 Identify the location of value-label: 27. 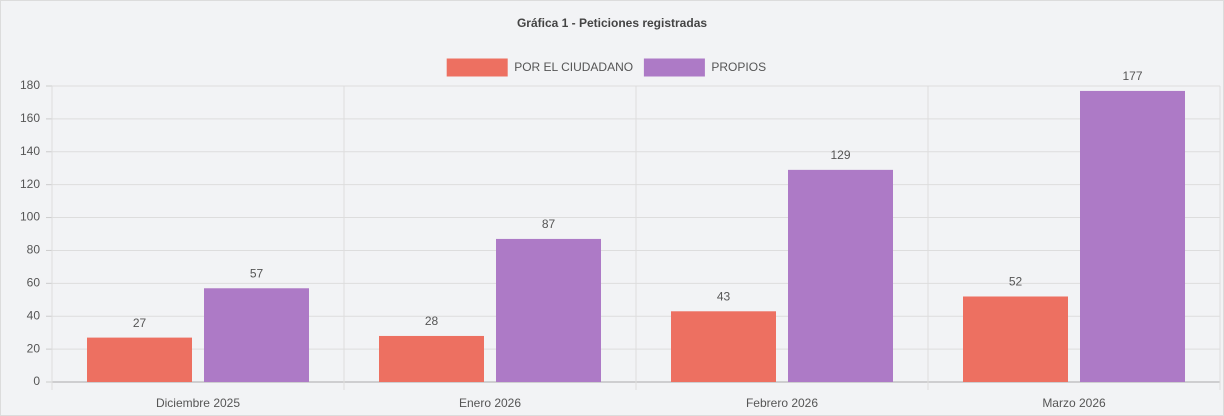
(140, 323).